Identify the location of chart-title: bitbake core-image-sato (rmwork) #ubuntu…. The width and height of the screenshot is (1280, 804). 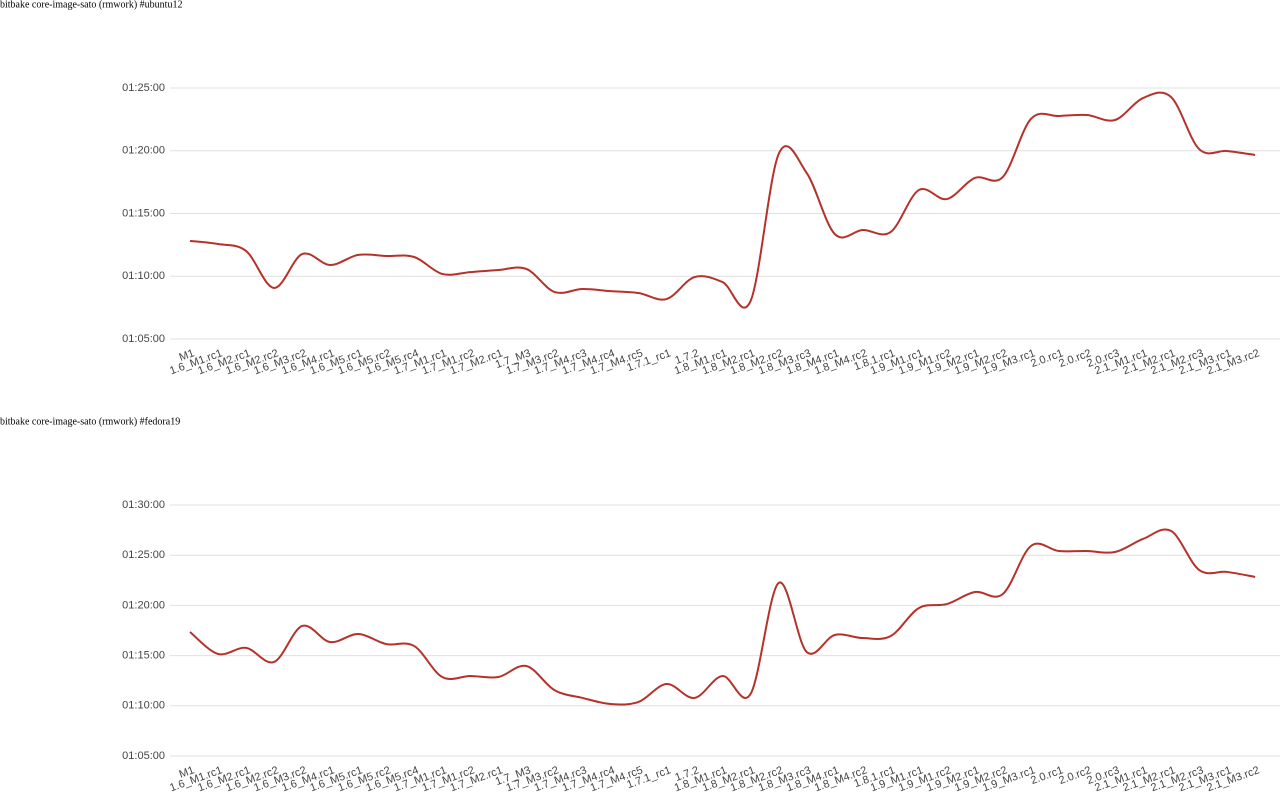
(91, 5).